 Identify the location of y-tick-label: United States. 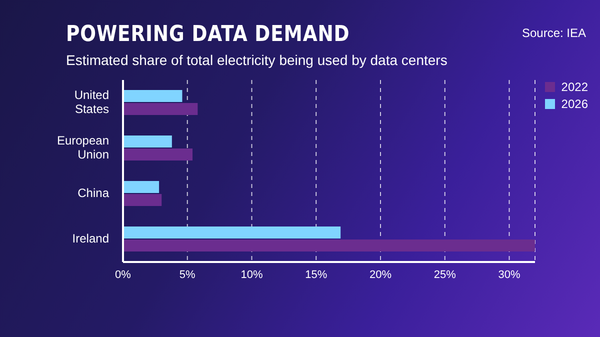
(91, 102).